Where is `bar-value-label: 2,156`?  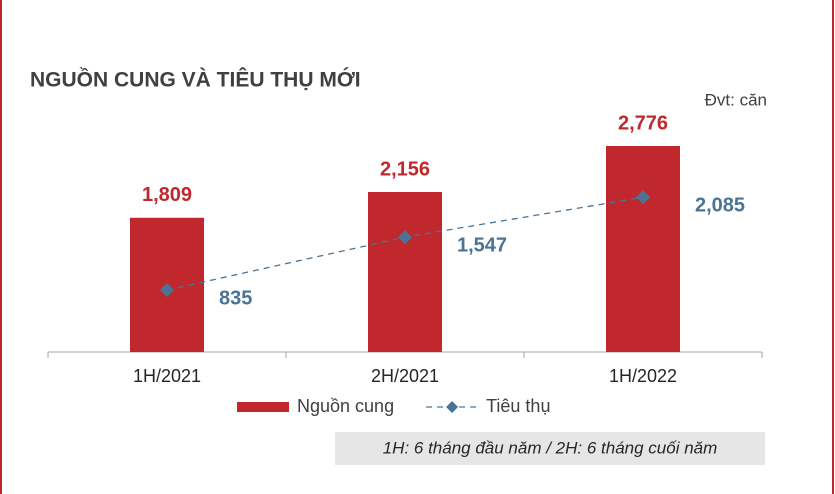
bar-value-label: 2,156 is located at coordinates (405, 169).